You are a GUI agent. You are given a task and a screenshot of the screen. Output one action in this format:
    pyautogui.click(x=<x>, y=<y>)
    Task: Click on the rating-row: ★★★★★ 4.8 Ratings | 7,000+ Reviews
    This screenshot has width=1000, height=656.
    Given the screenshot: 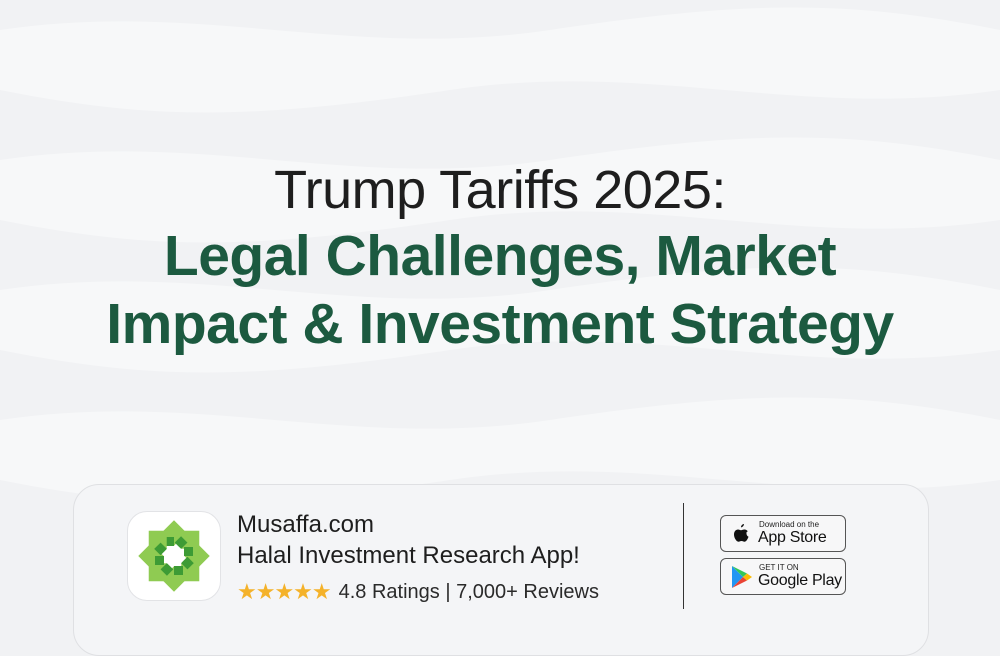 What is the action you would take?
    pyautogui.click(x=418, y=592)
    